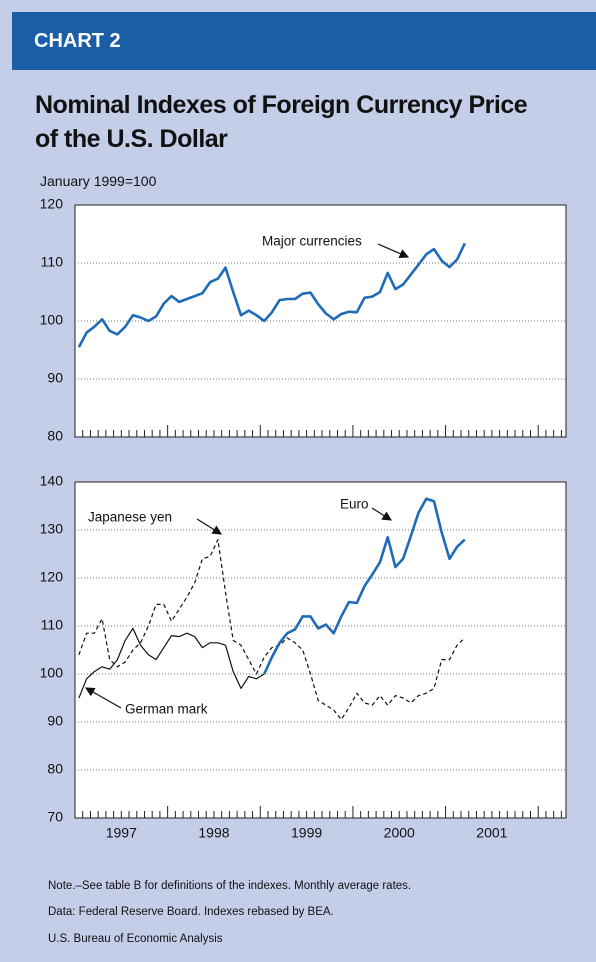  What do you see at coordinates (135, 939) in the screenshot?
I see `source: U.S. Bureau of Economic Analysis` at bounding box center [135, 939].